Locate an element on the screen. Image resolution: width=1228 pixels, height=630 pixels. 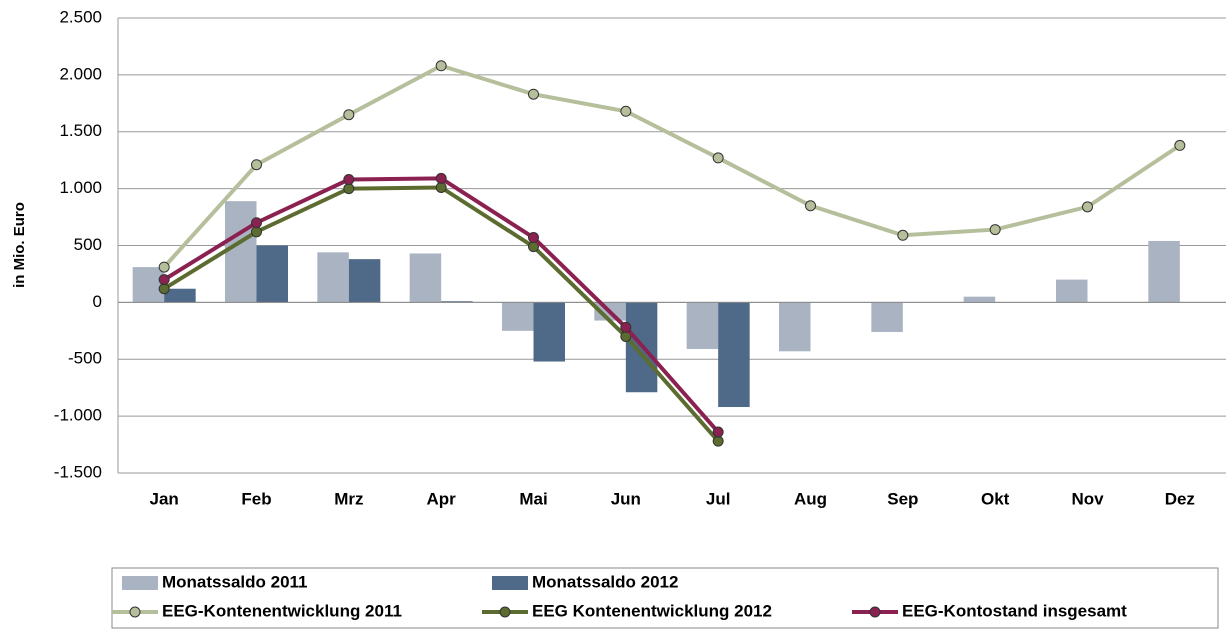
x-tick-label: Mrz is located at coordinates (348, 498).